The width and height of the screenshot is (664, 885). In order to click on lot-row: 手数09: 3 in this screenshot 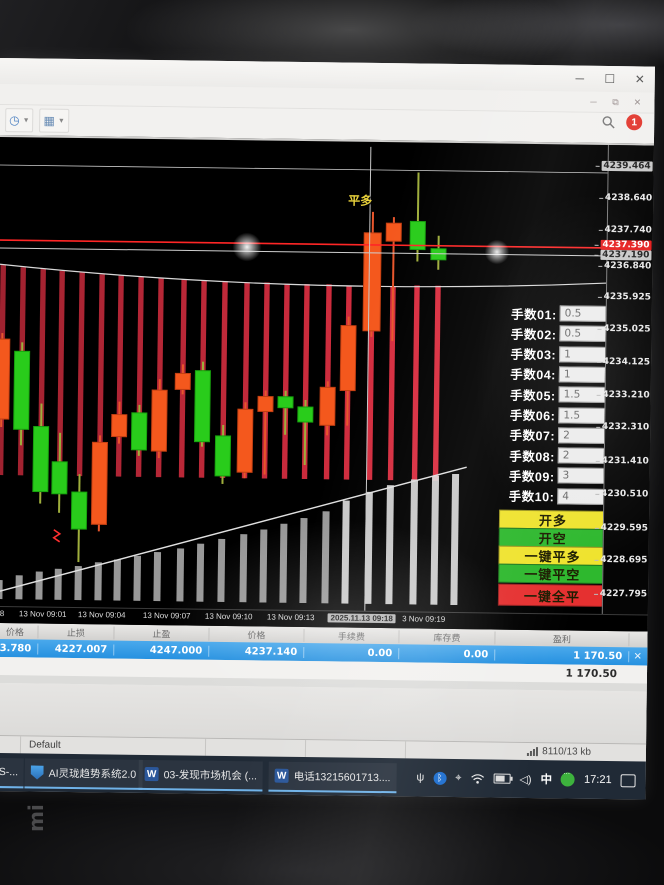, I will do `click(552, 476)`.